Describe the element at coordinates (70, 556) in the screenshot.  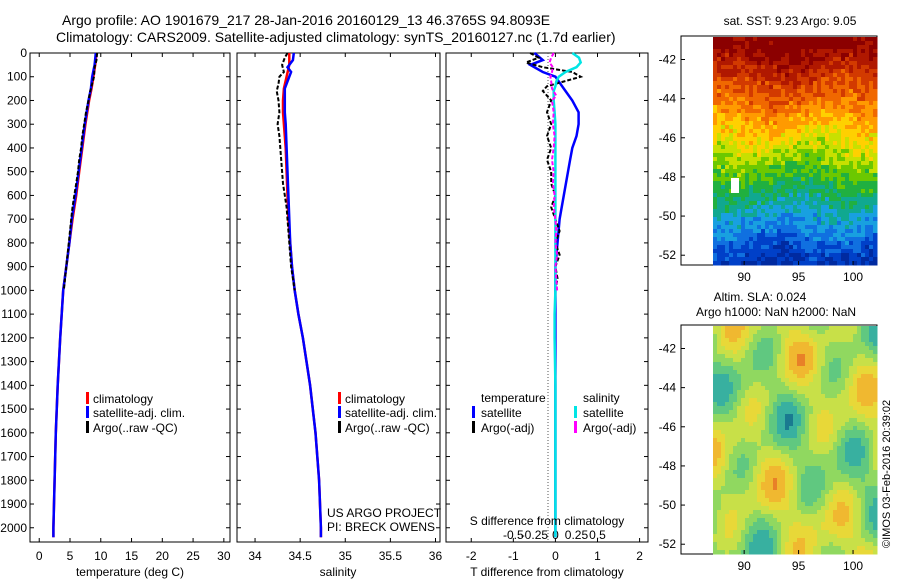
I see `x-tick-label: 5` at that location.